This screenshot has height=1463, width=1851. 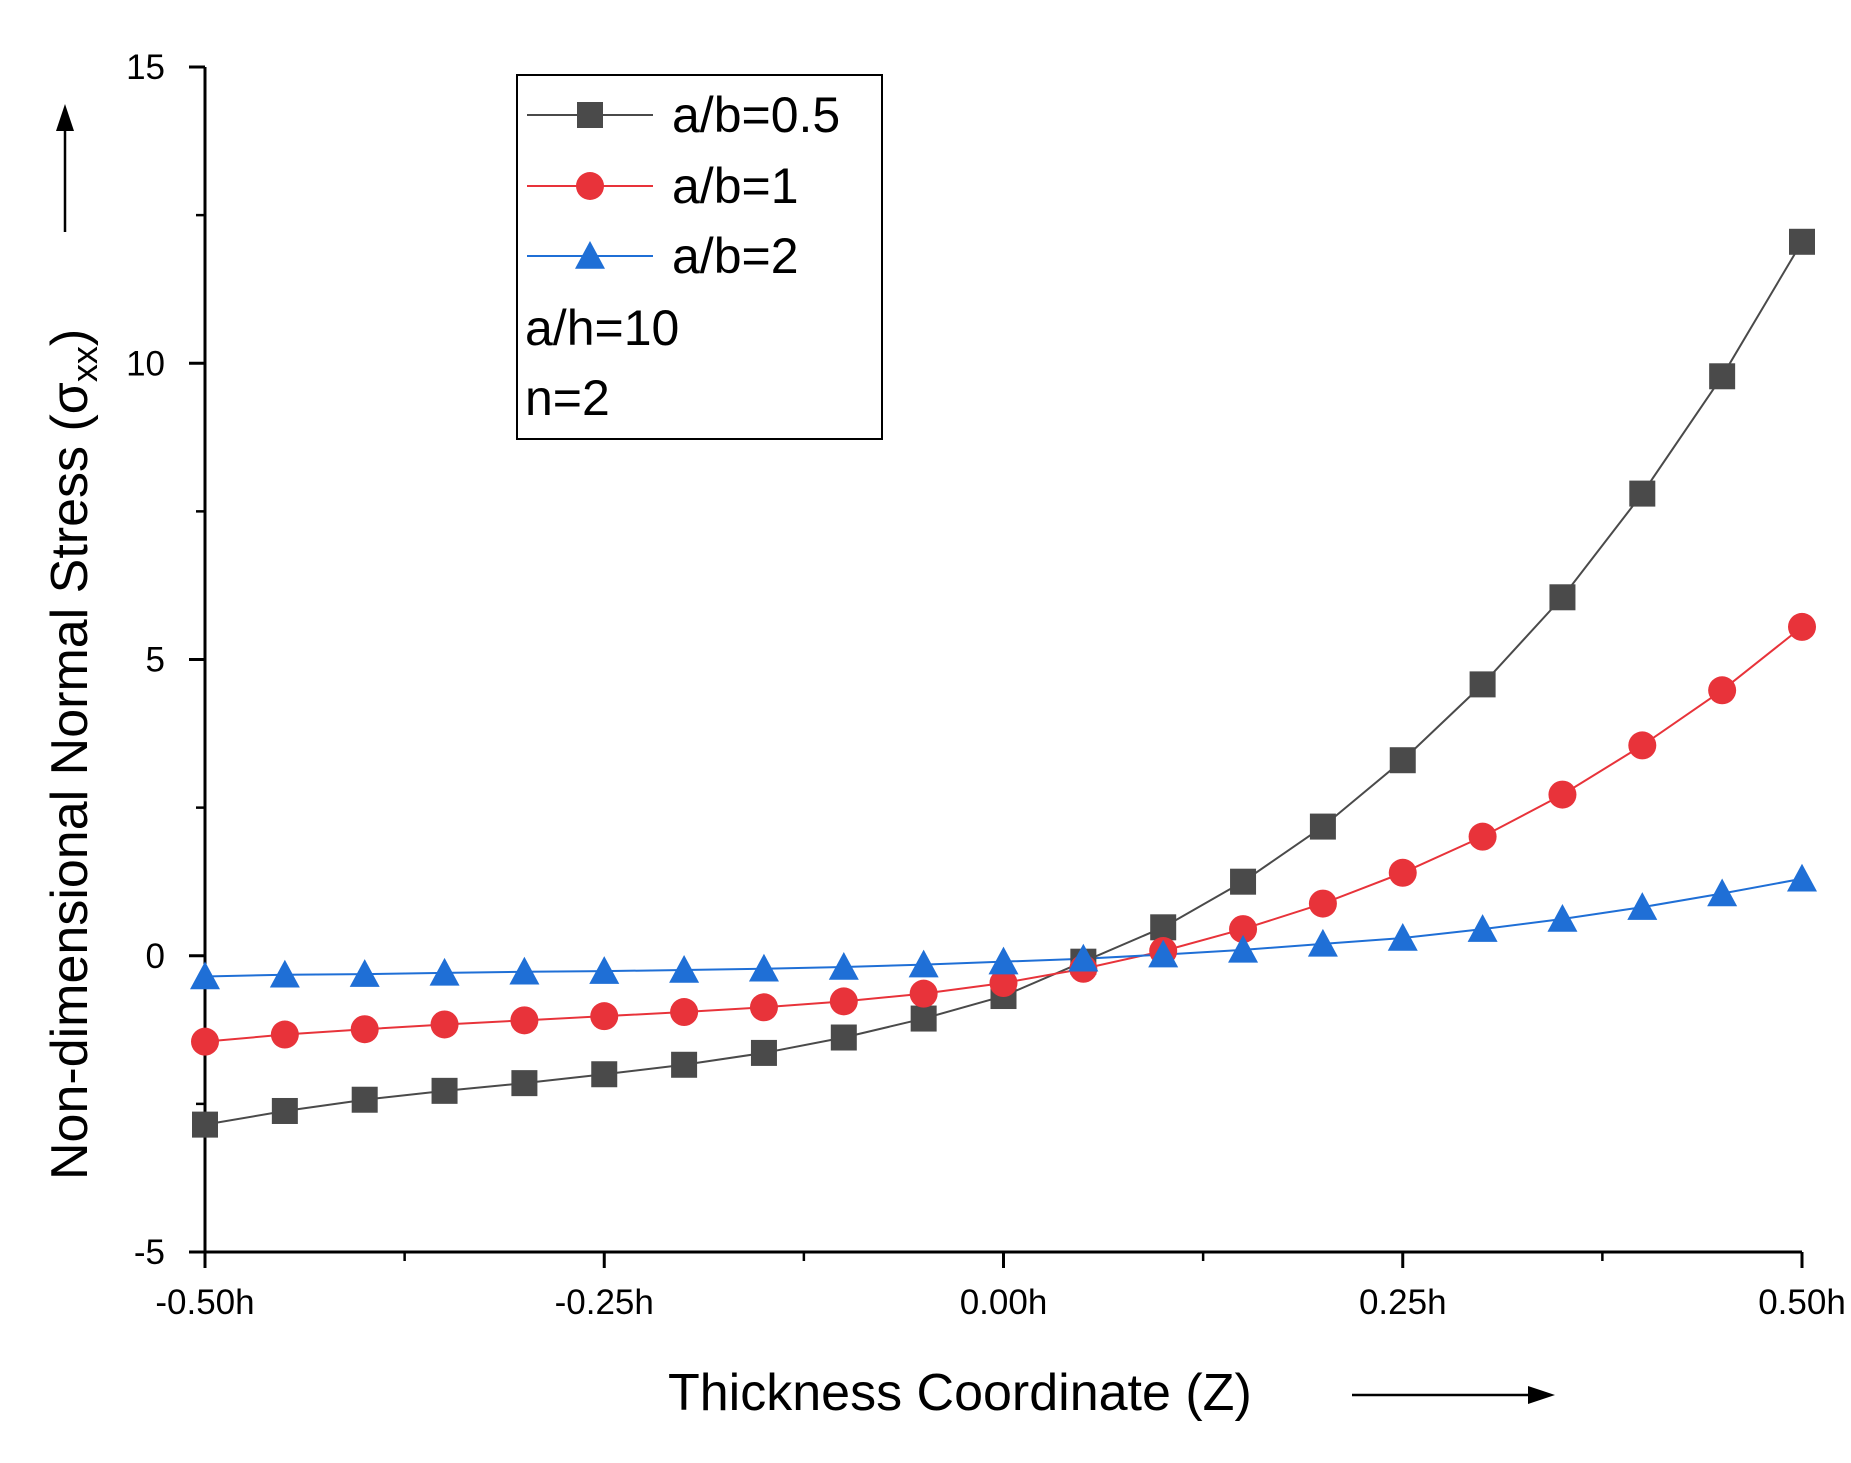 What do you see at coordinates (155, 956) in the screenshot?
I see `y-tick-label: 0` at bounding box center [155, 956].